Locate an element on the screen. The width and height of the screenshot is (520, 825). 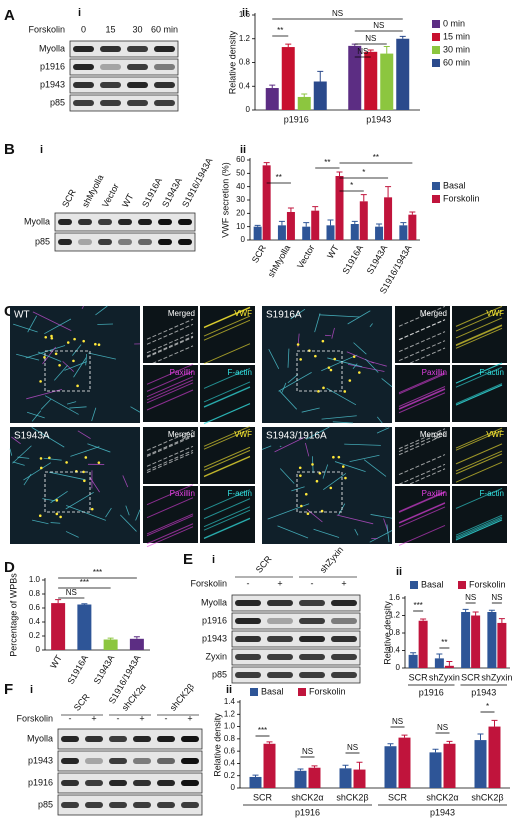
legend-swatch is located at coordinates (436, 186).